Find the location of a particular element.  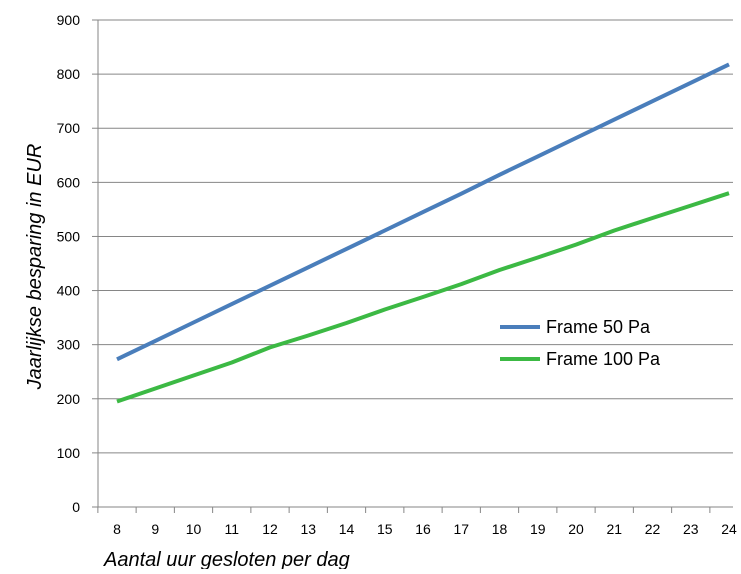

y-tick-label: 600 is located at coordinates (69, 182).